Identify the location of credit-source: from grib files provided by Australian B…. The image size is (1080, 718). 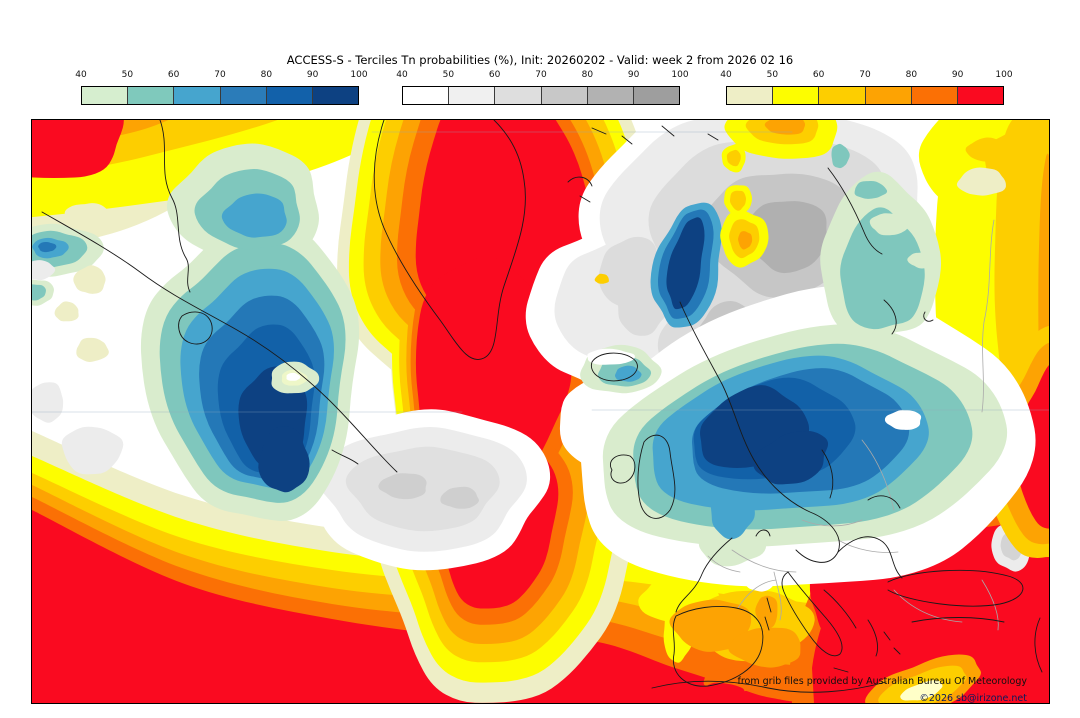
(882, 681).